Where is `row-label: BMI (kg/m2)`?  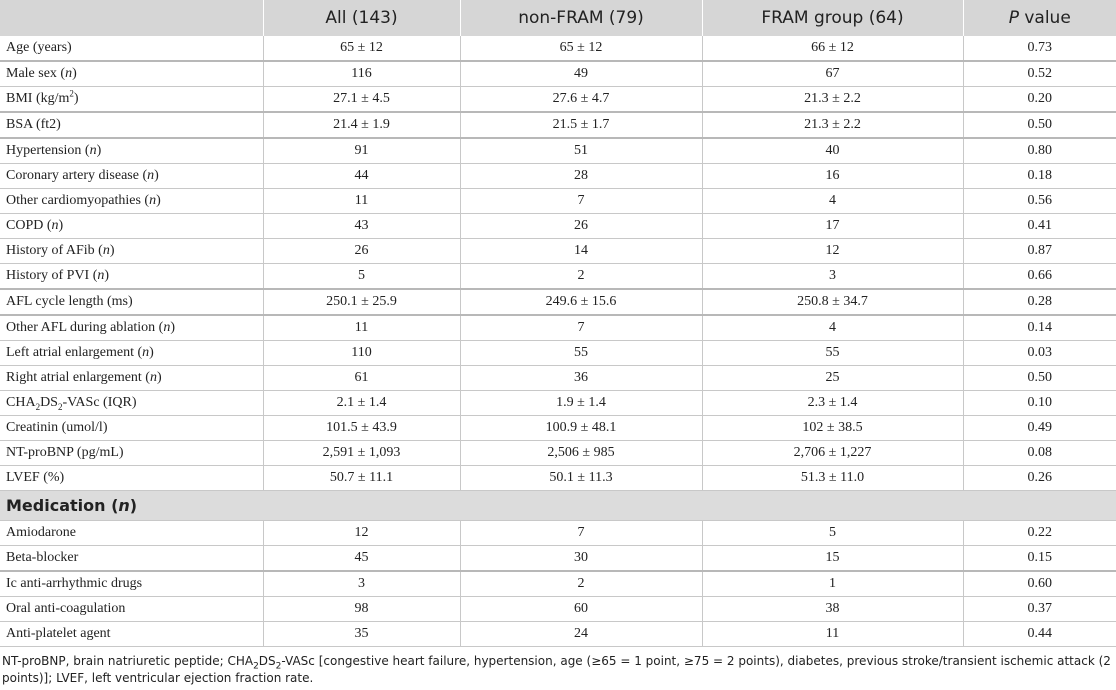 row-label: BMI (kg/m2) is located at coordinates (131, 99).